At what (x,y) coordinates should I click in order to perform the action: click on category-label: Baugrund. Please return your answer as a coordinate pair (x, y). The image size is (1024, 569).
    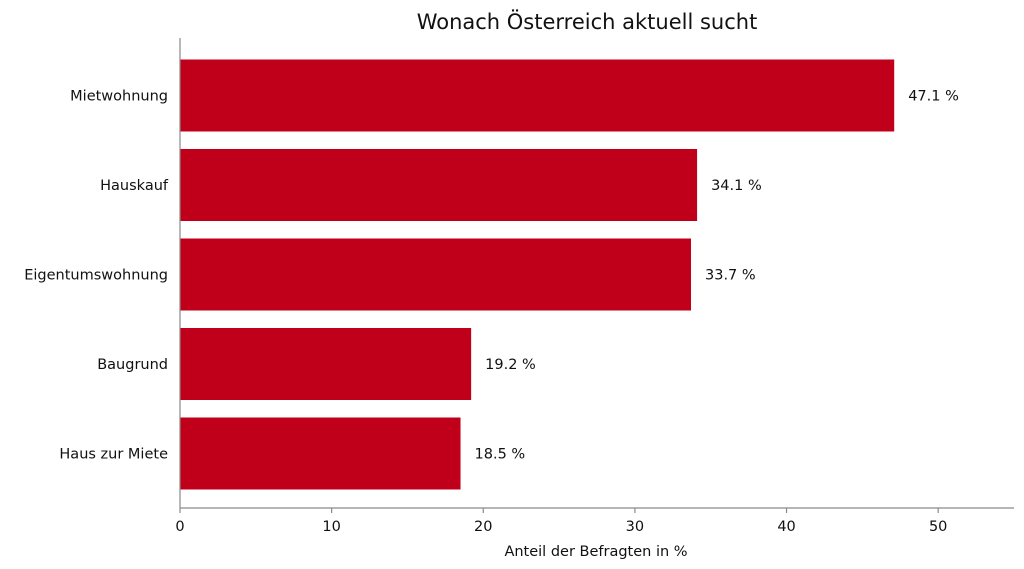
    Looking at the image, I should click on (132, 365).